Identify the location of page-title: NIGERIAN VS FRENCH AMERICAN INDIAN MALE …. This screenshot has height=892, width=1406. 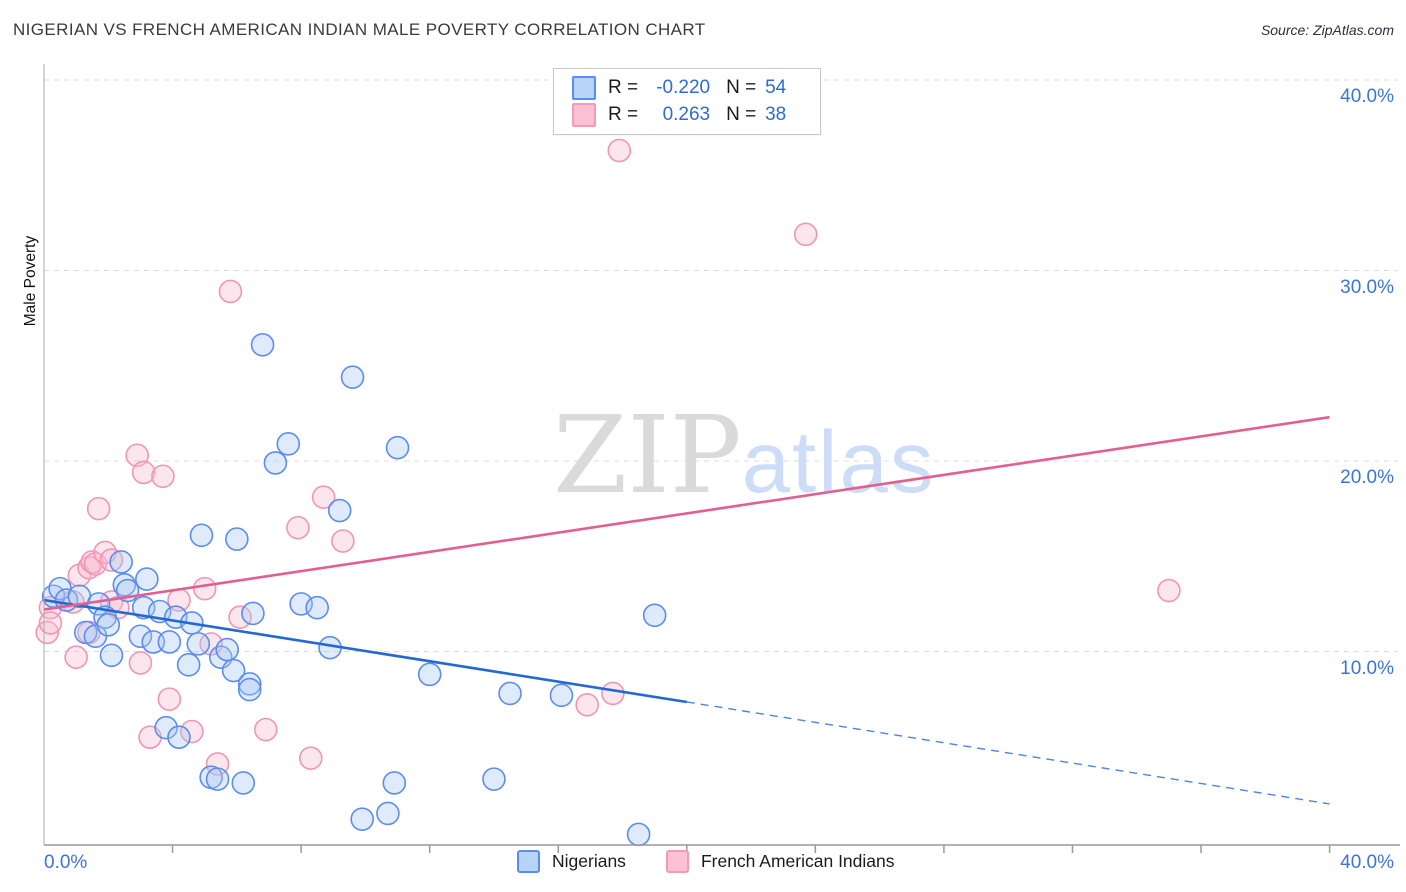
(359, 29).